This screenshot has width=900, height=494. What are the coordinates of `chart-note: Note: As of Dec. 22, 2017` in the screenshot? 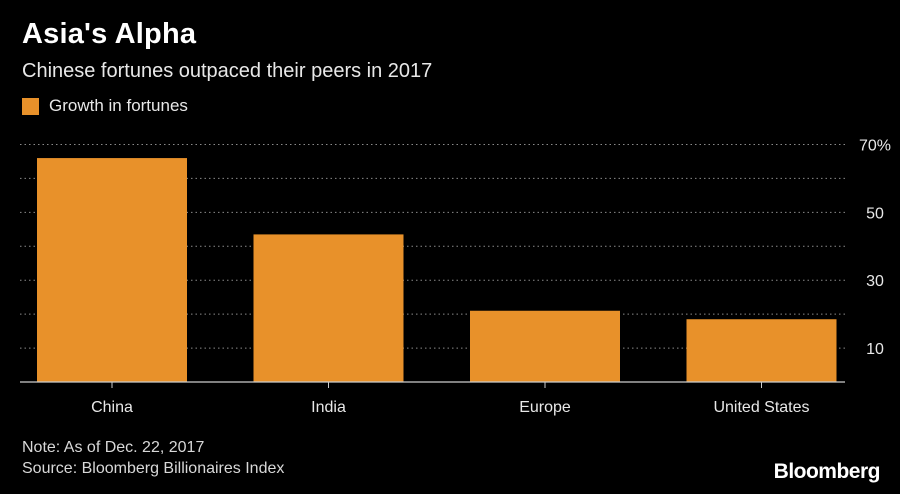 It's located at (113, 447).